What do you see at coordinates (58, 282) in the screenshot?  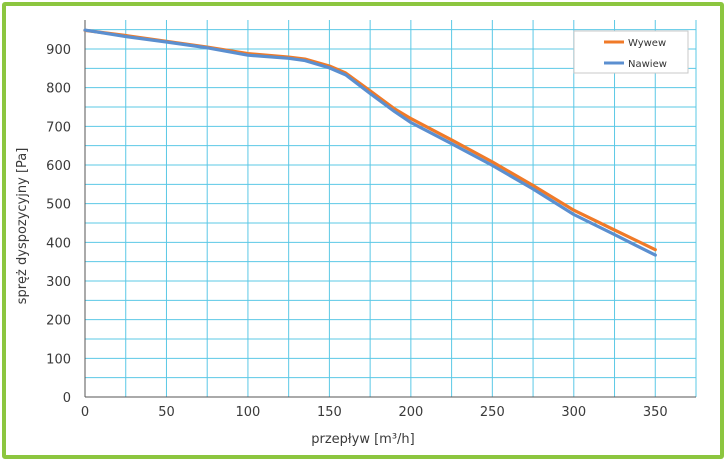 I see `y-tick-label: 300` at bounding box center [58, 282].